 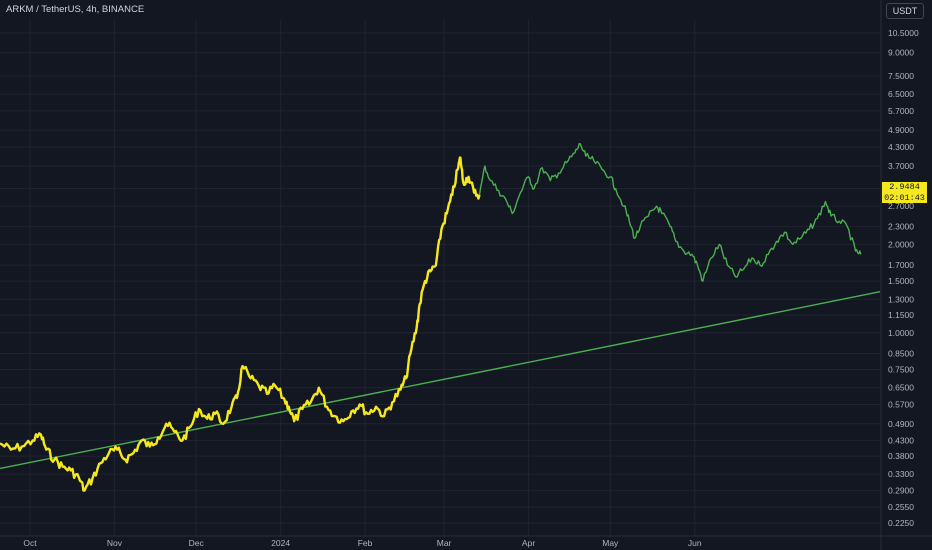 I want to click on y-tick-label: 7.5000, so click(x=901, y=76).